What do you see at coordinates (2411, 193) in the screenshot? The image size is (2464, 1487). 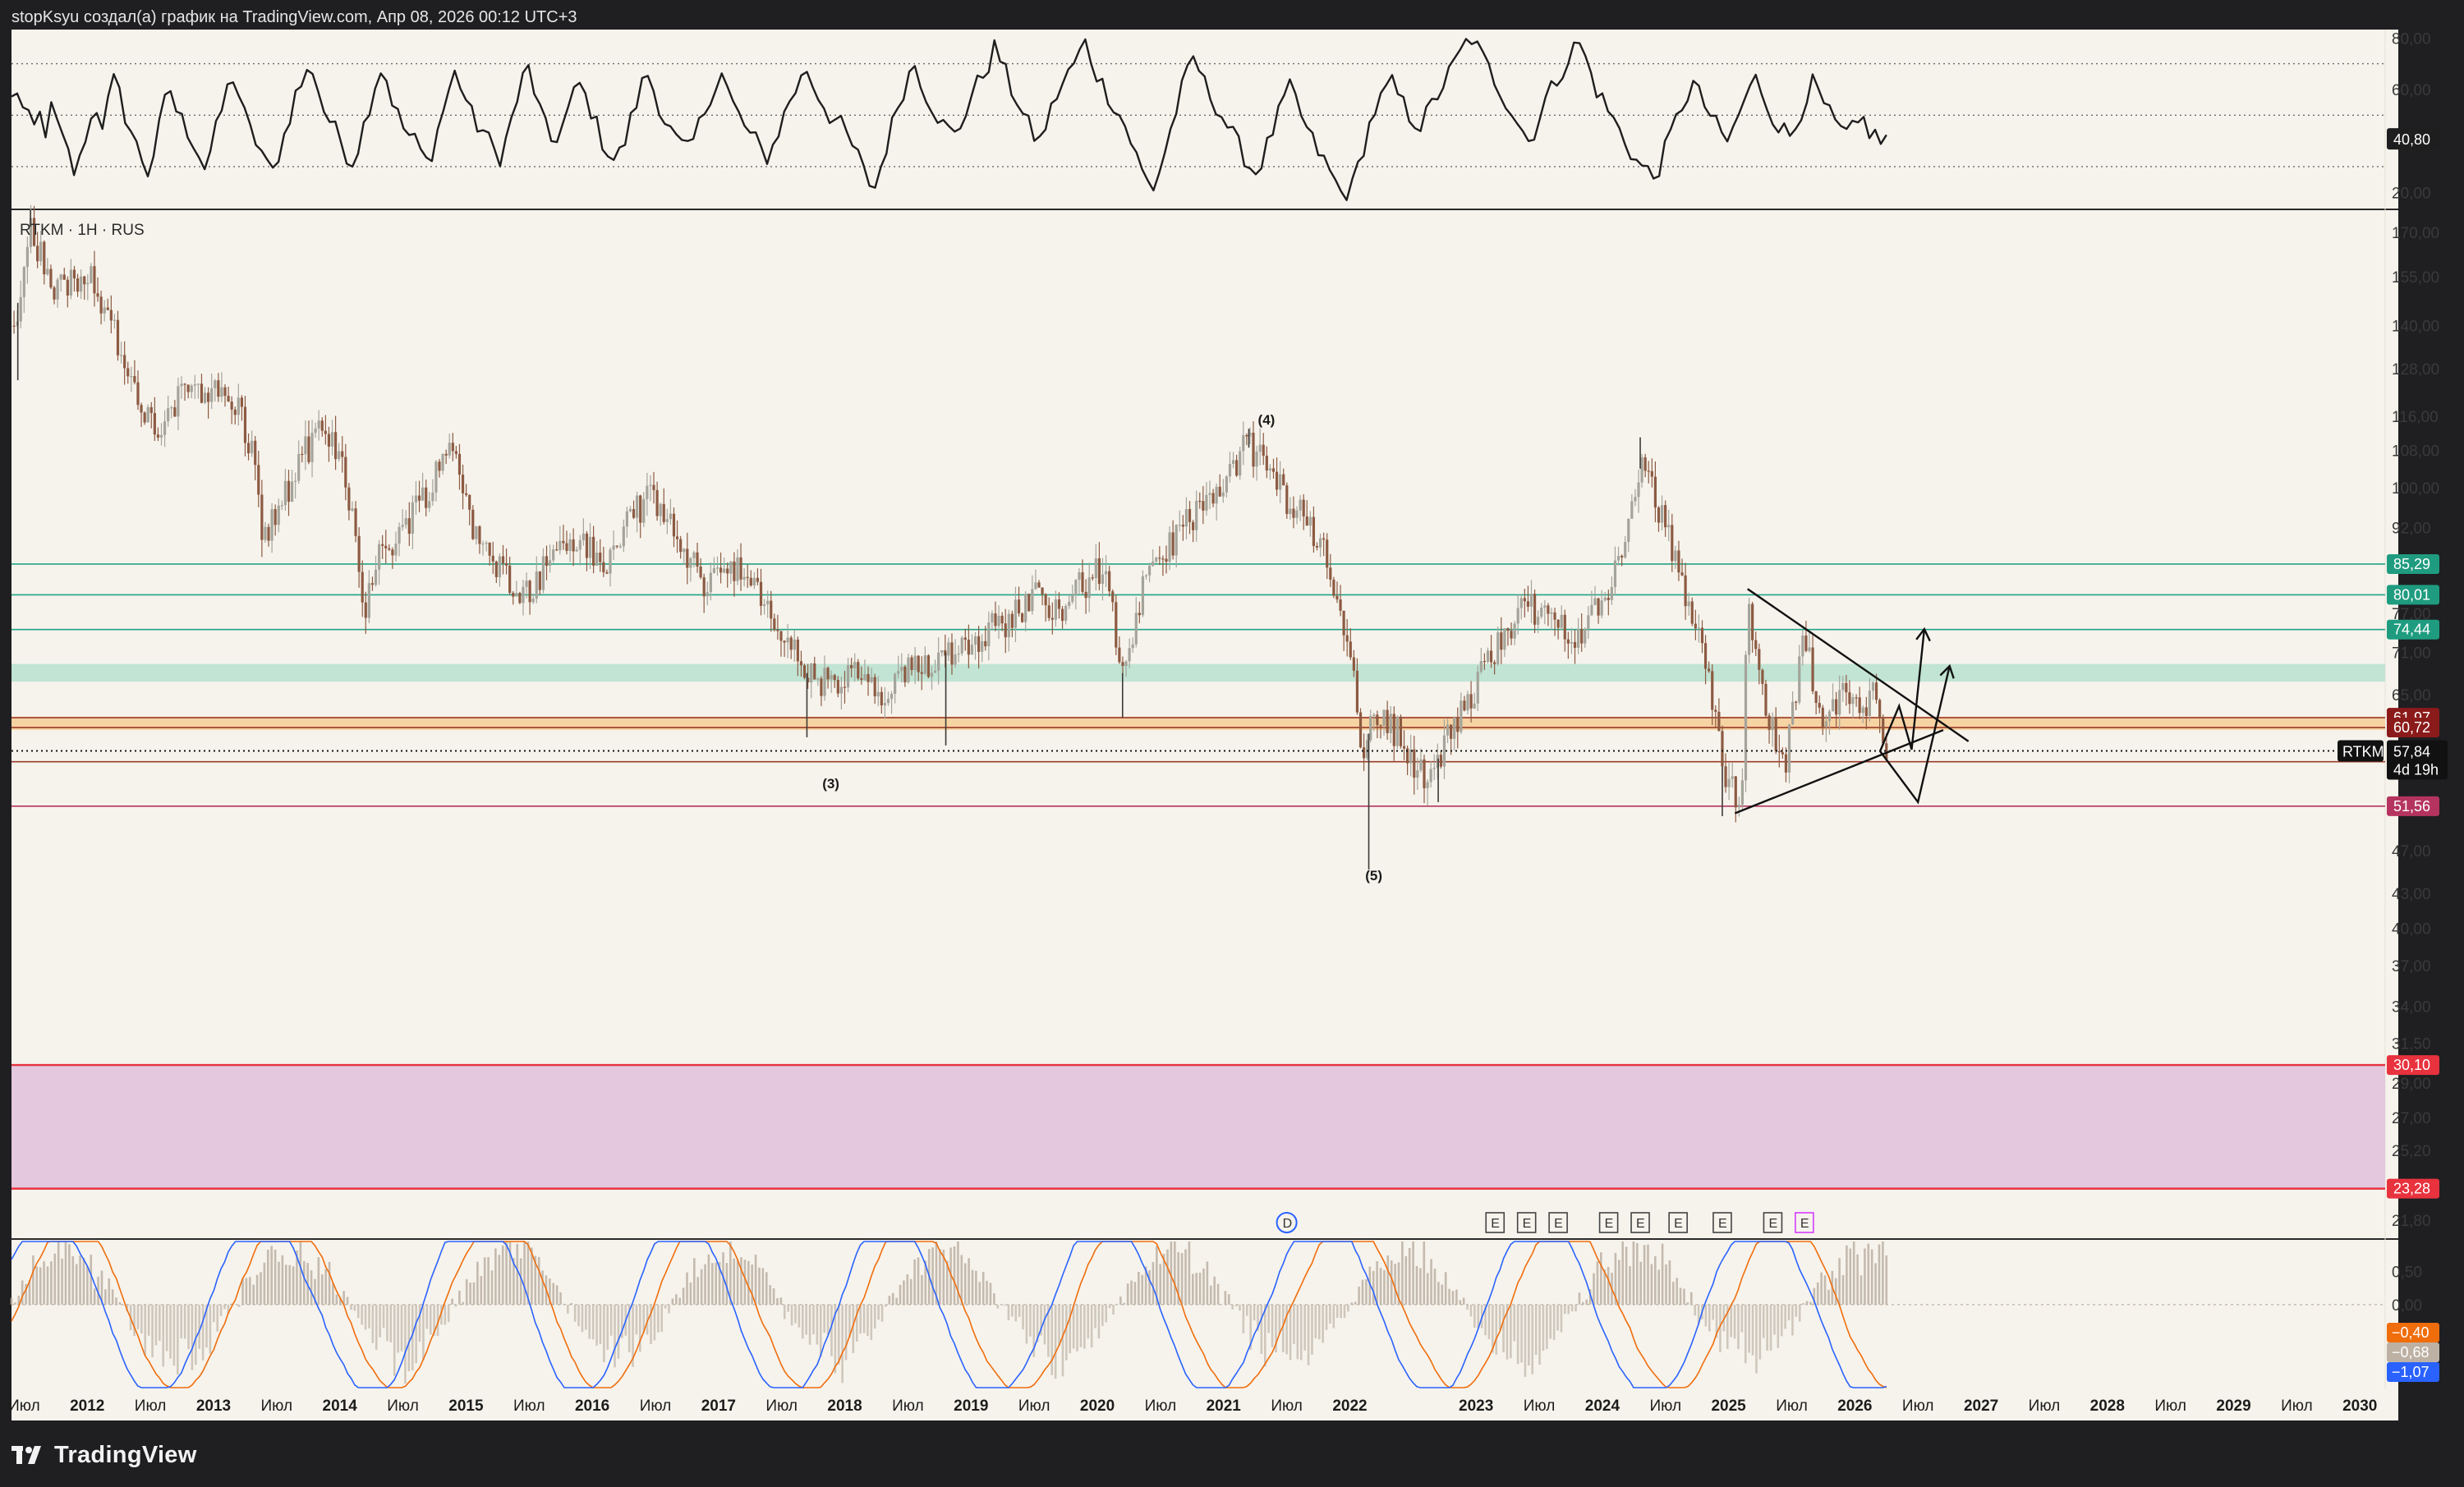 I see `rsi-tick-label: 20,00` at bounding box center [2411, 193].